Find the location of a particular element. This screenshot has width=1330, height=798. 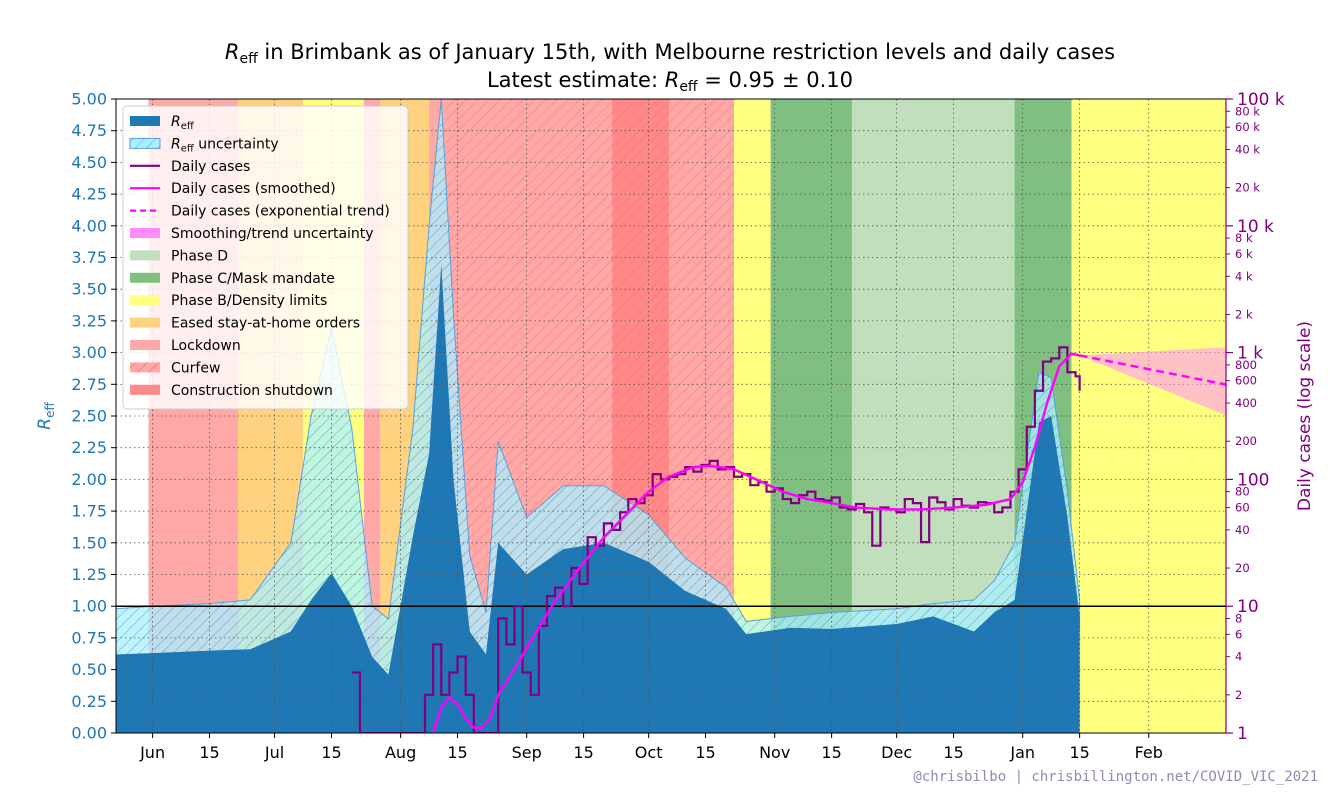

title1-subscript: eff is located at coordinates (248, 59).